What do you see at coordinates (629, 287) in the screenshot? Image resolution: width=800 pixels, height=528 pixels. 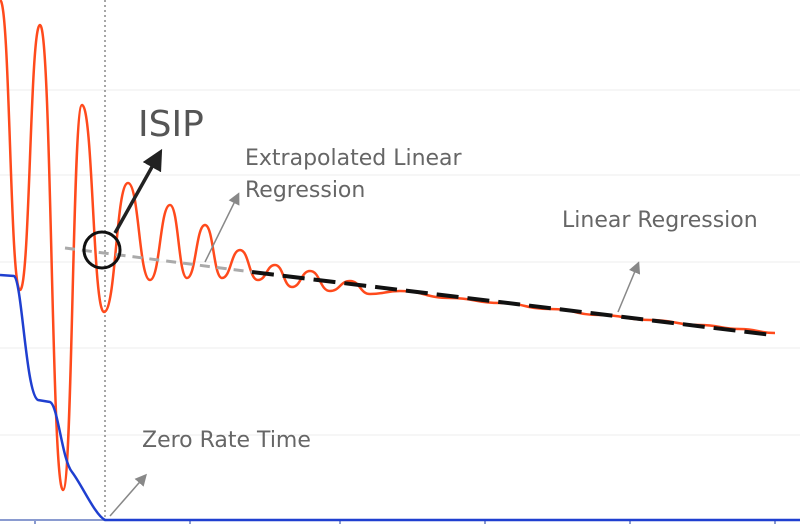 I see `regression-arrow` at bounding box center [629, 287].